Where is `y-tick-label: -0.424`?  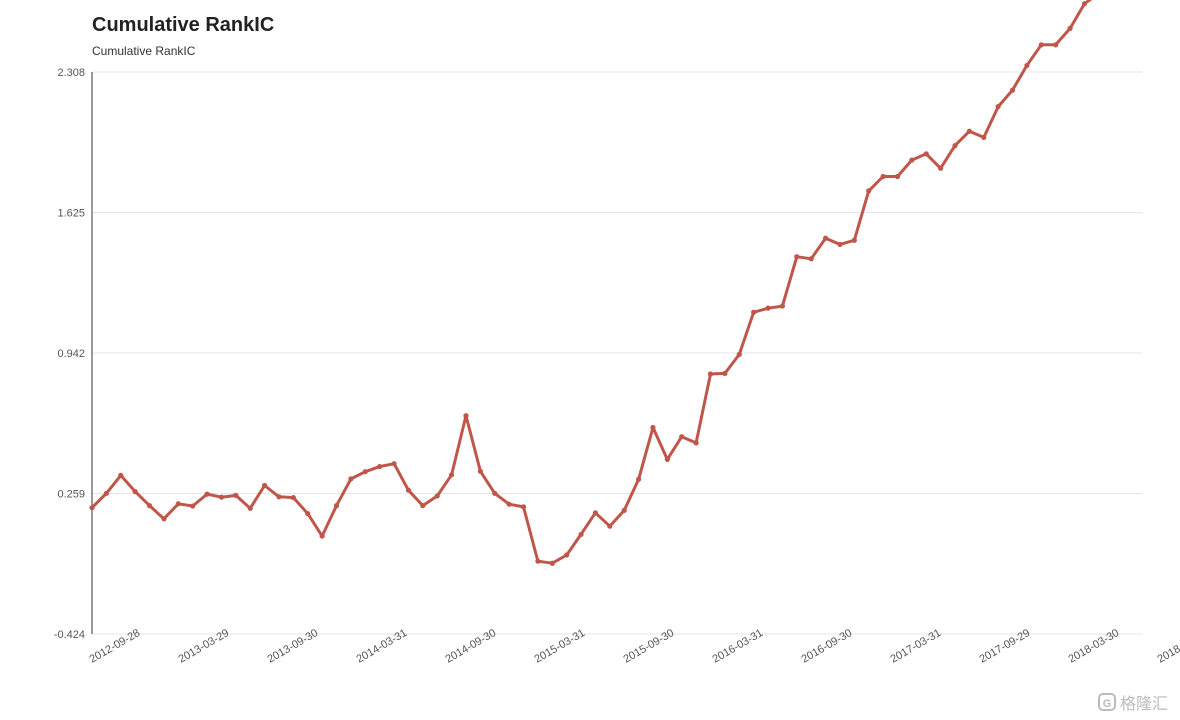 y-tick-label: -0.424 is located at coordinates (69, 635).